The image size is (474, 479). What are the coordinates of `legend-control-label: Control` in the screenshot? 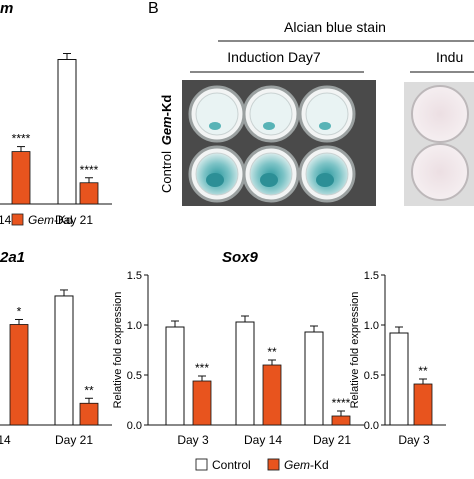 It's located at (231, 465).